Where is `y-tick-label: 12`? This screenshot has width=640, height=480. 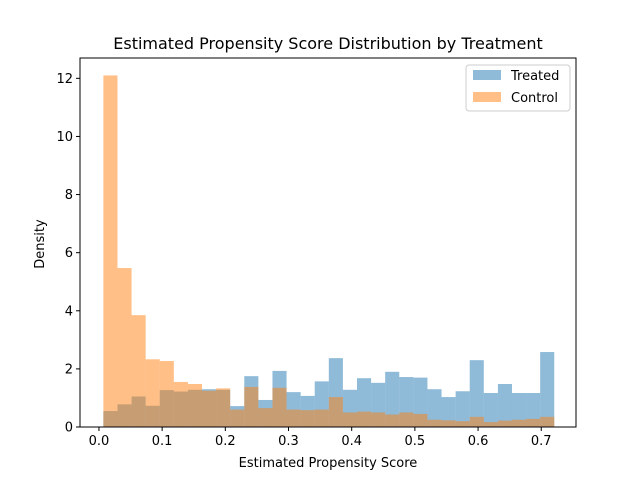 y-tick-label: 12 is located at coordinates (64, 79).